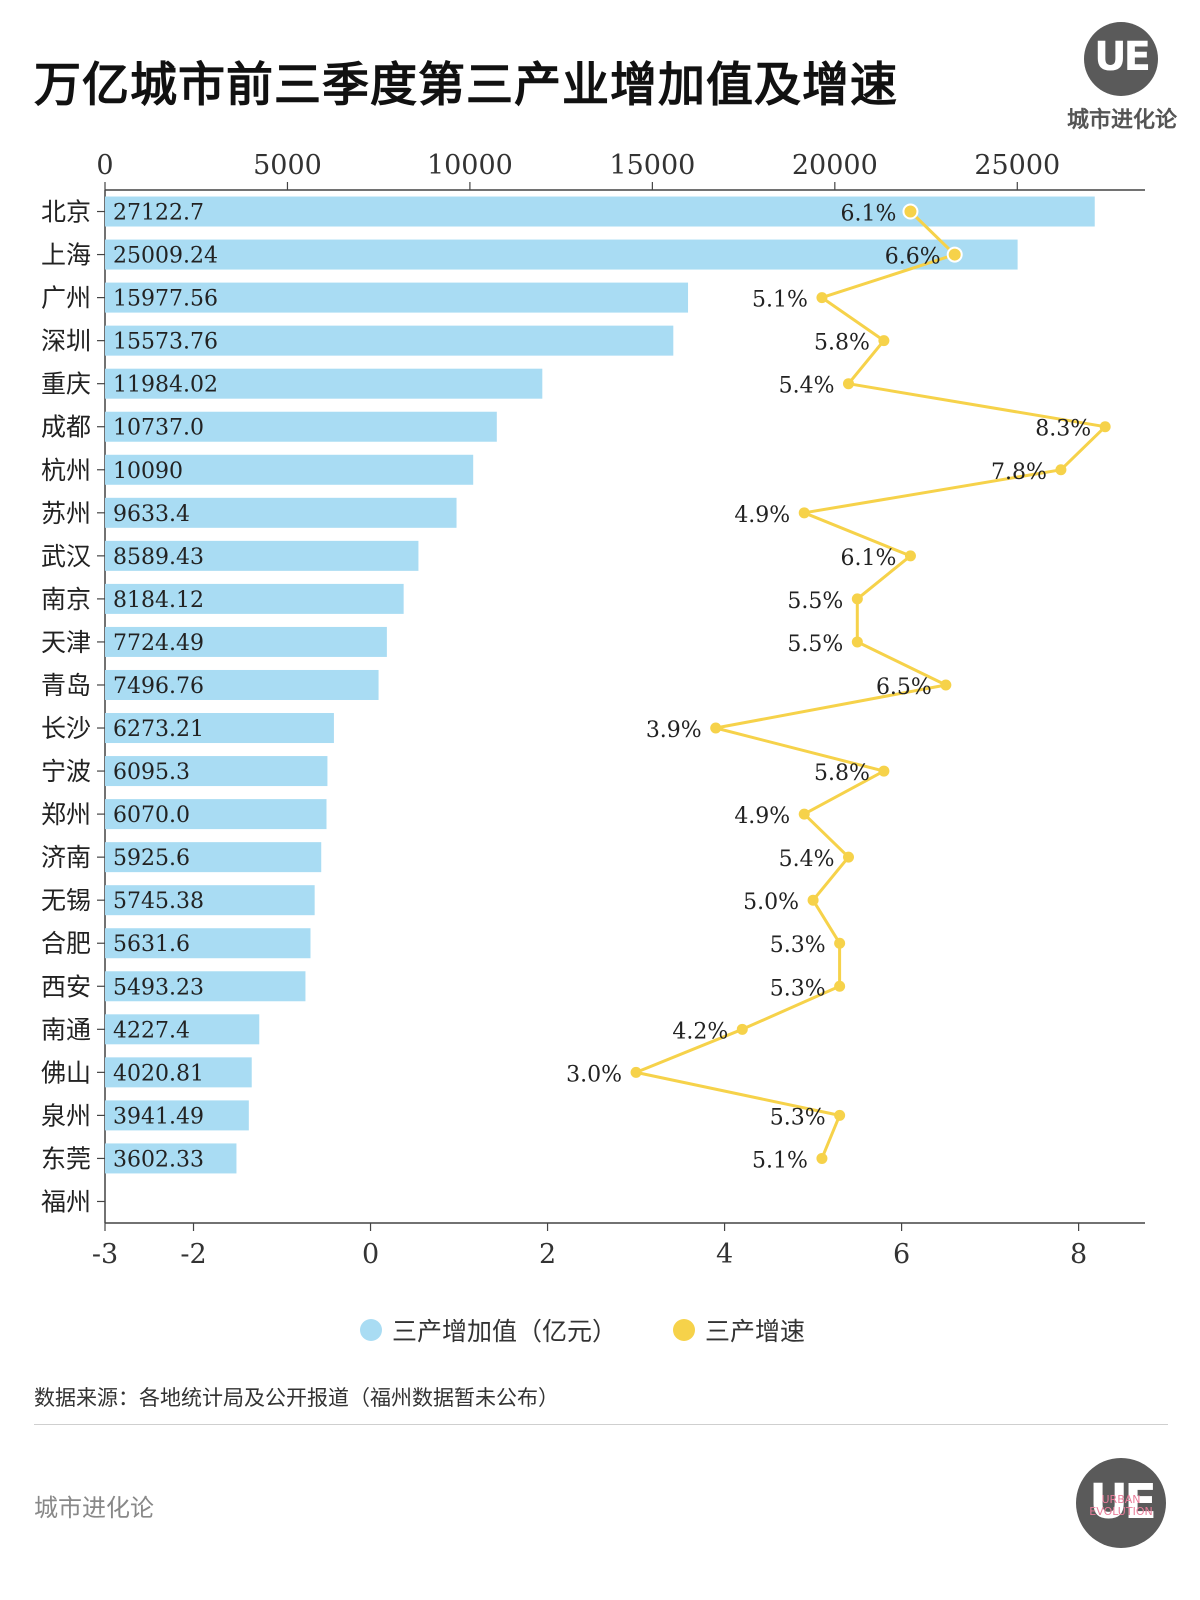  Describe the element at coordinates (1121, 120) in the screenshot. I see `brand-name: 城市进化论` at that location.